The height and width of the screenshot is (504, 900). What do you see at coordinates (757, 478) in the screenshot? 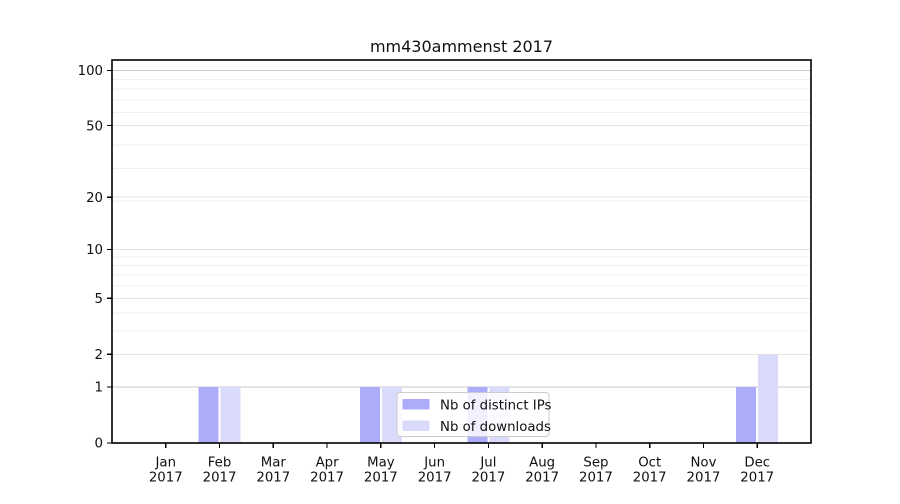
I see `x-tick-label-year-dec: 2017` at bounding box center [757, 478].